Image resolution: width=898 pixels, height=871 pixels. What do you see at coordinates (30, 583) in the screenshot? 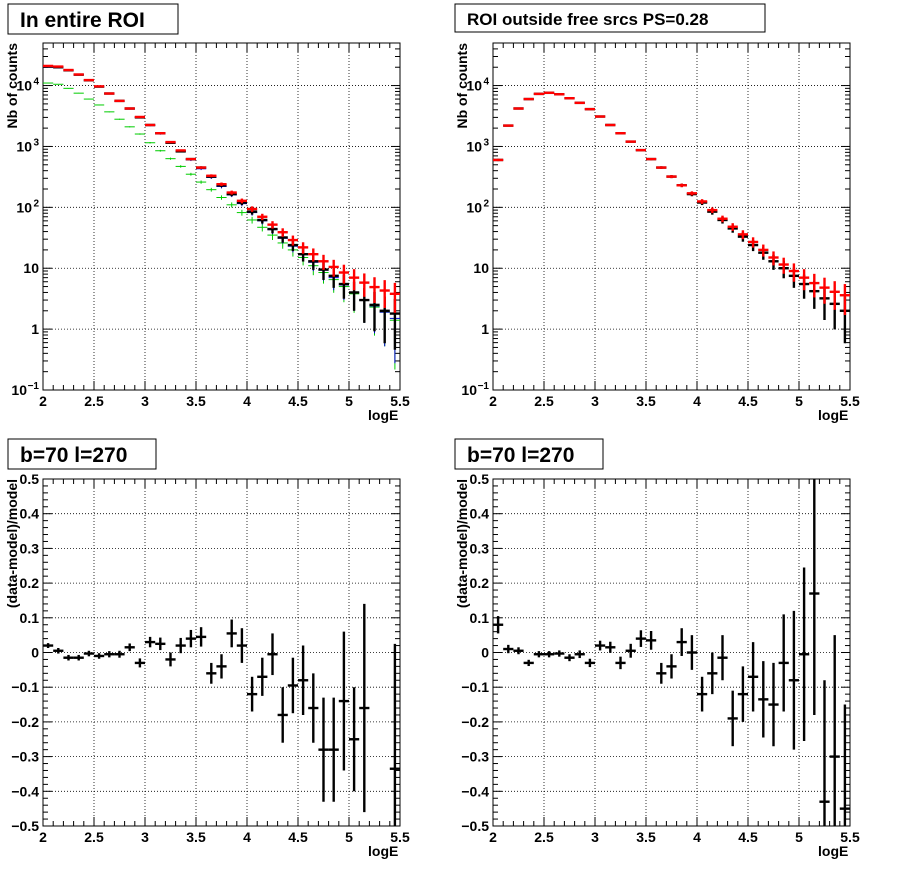
I see `y-tick-label: 0.2` at bounding box center [30, 583].